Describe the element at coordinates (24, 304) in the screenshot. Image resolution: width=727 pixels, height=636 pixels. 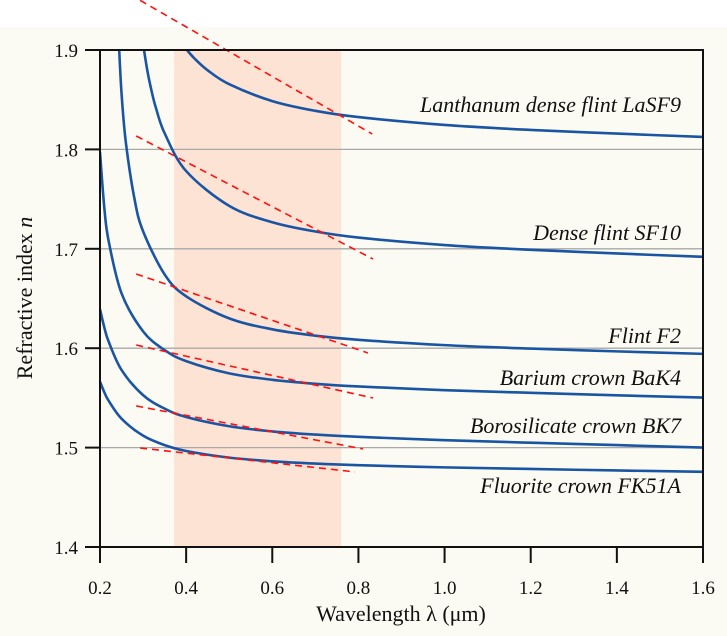
I see `y-axis-title-text: Refractive index` at that location.